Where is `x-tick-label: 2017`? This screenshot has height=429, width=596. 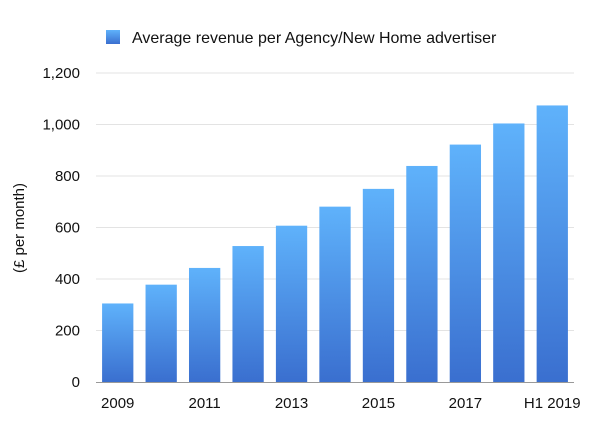
x-tick-label: 2017 is located at coordinates (465, 403).